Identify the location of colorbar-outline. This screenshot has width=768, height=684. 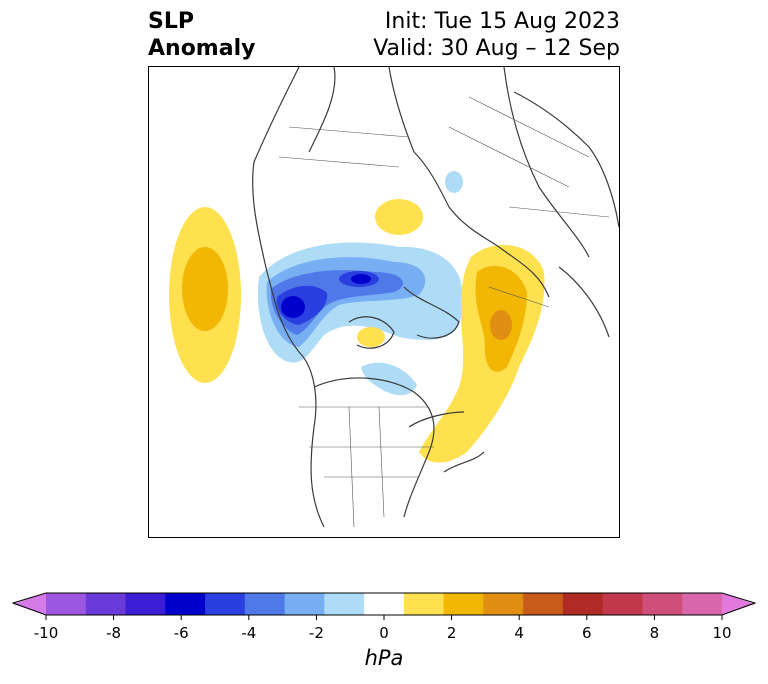
(384, 604).